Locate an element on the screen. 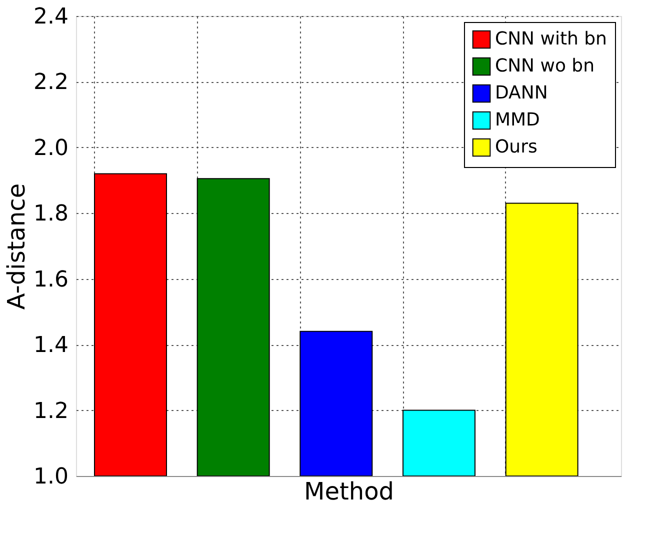 The width and height of the screenshot is (656, 556). y-tick-label: 2.4 is located at coordinates (51, 17).